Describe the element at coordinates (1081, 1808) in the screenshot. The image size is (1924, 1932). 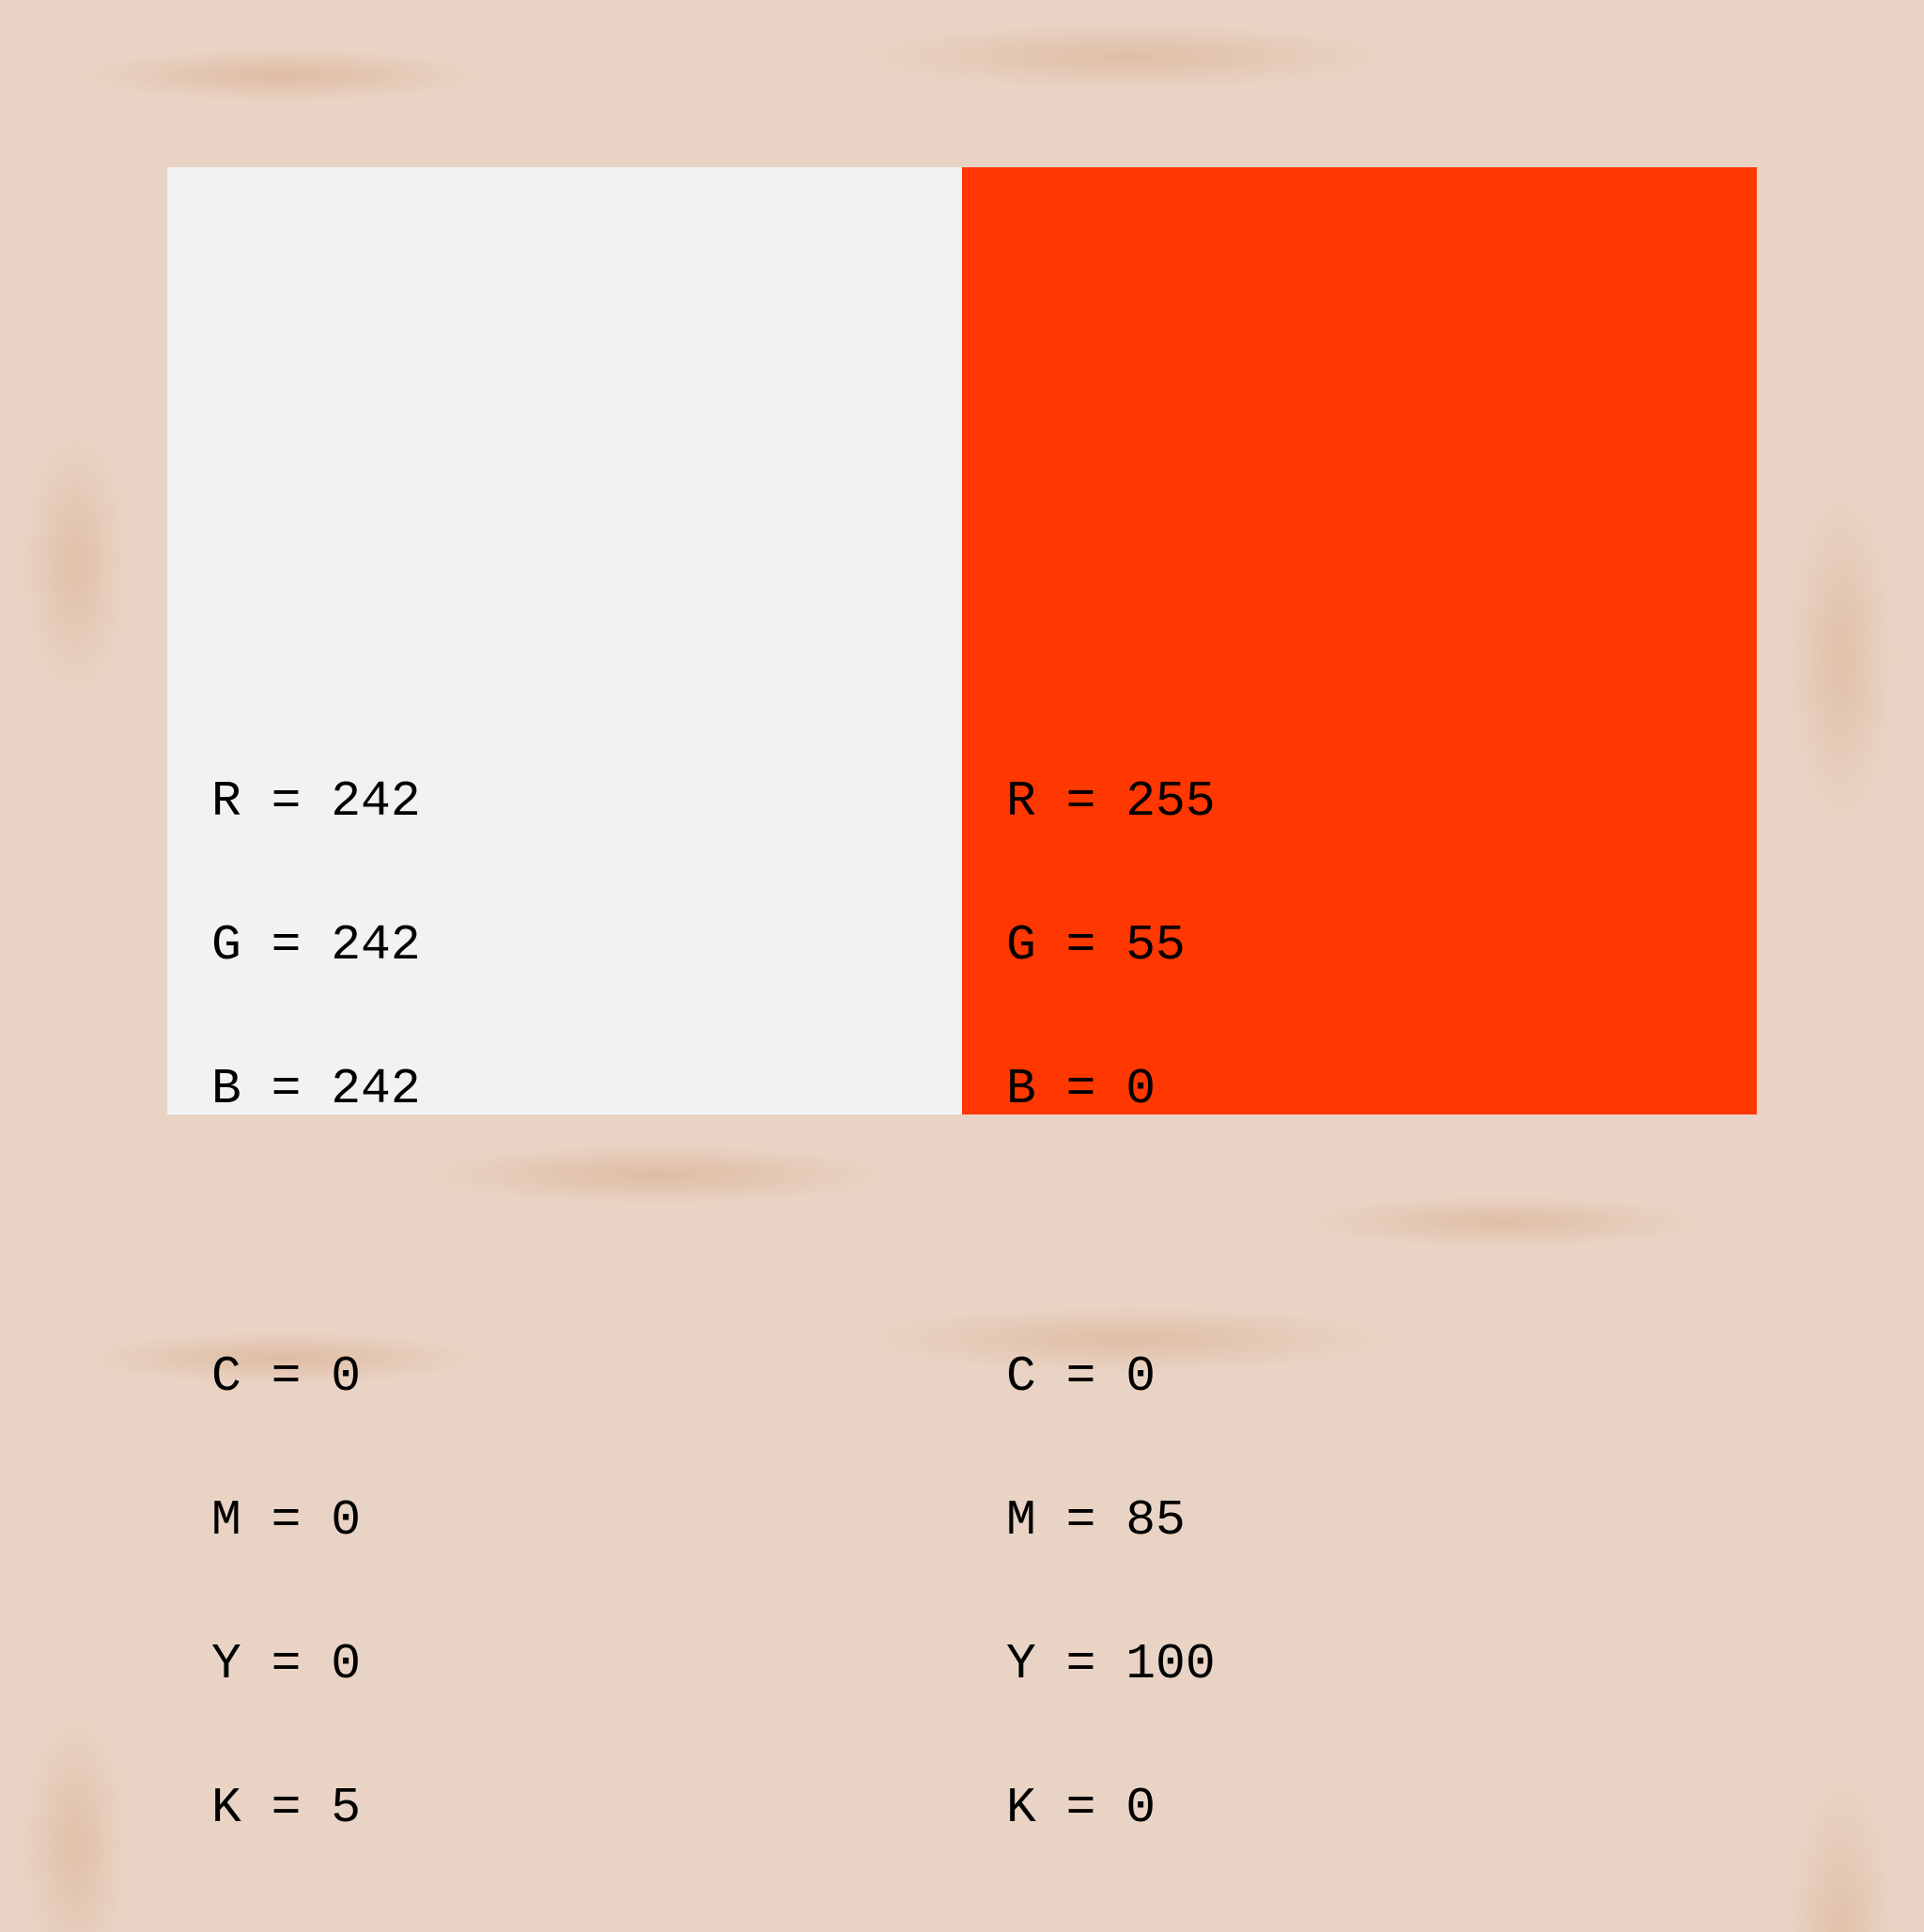
I see `cmyk-k: K = 0` at that location.